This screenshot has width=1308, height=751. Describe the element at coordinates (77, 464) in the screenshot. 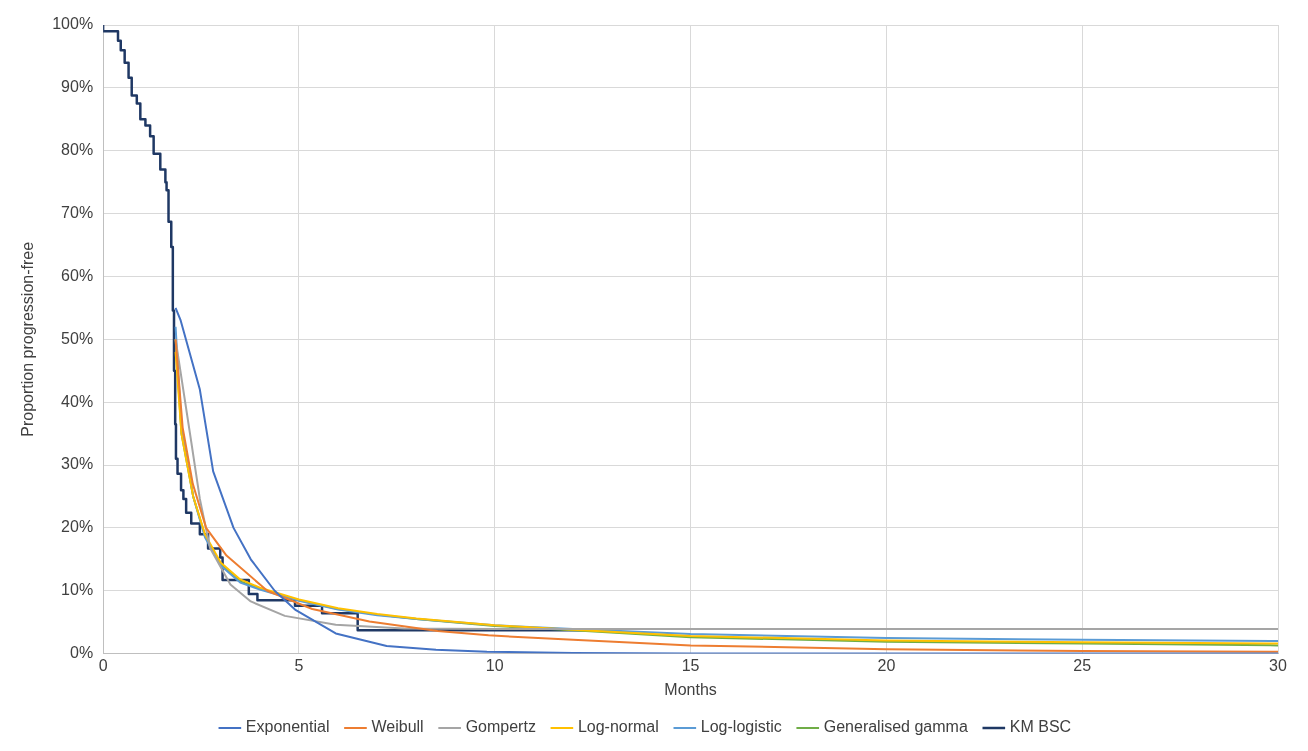

I see `y-tick-label: 30%` at that location.